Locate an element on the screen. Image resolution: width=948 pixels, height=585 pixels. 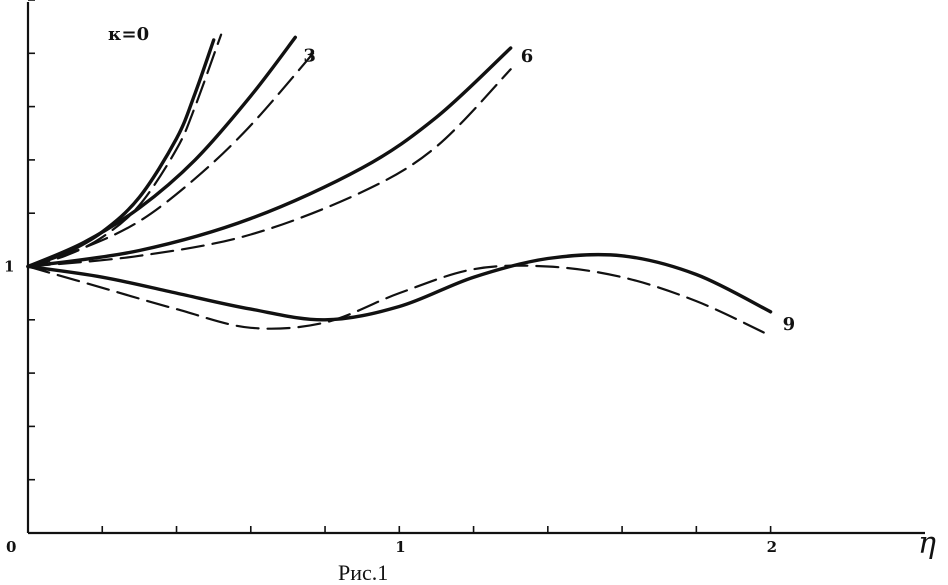
figure-caption: Рис.1 is located at coordinates (363, 572).